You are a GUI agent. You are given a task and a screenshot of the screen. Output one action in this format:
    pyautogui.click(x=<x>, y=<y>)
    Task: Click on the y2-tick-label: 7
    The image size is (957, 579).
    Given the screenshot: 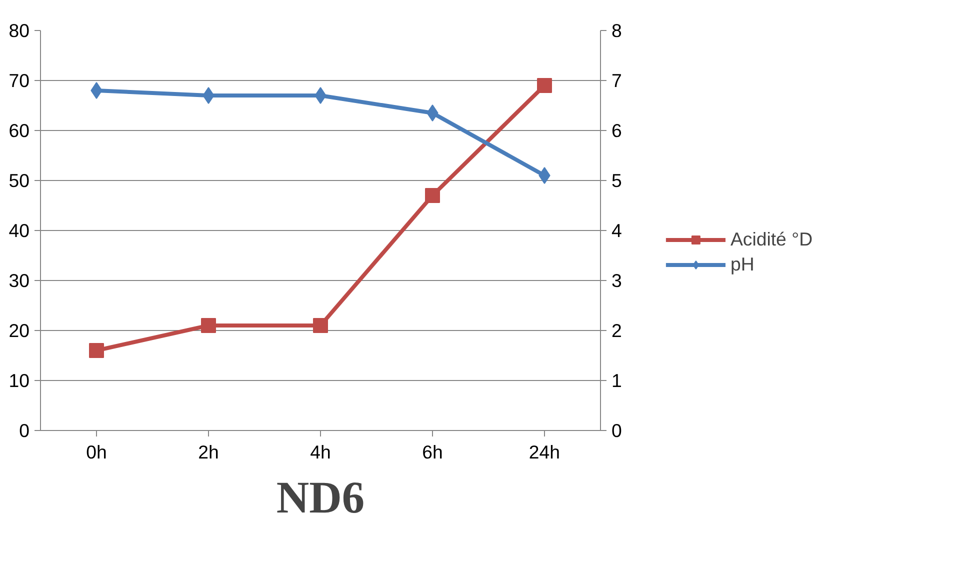 What is the action you would take?
    pyautogui.click(x=617, y=80)
    